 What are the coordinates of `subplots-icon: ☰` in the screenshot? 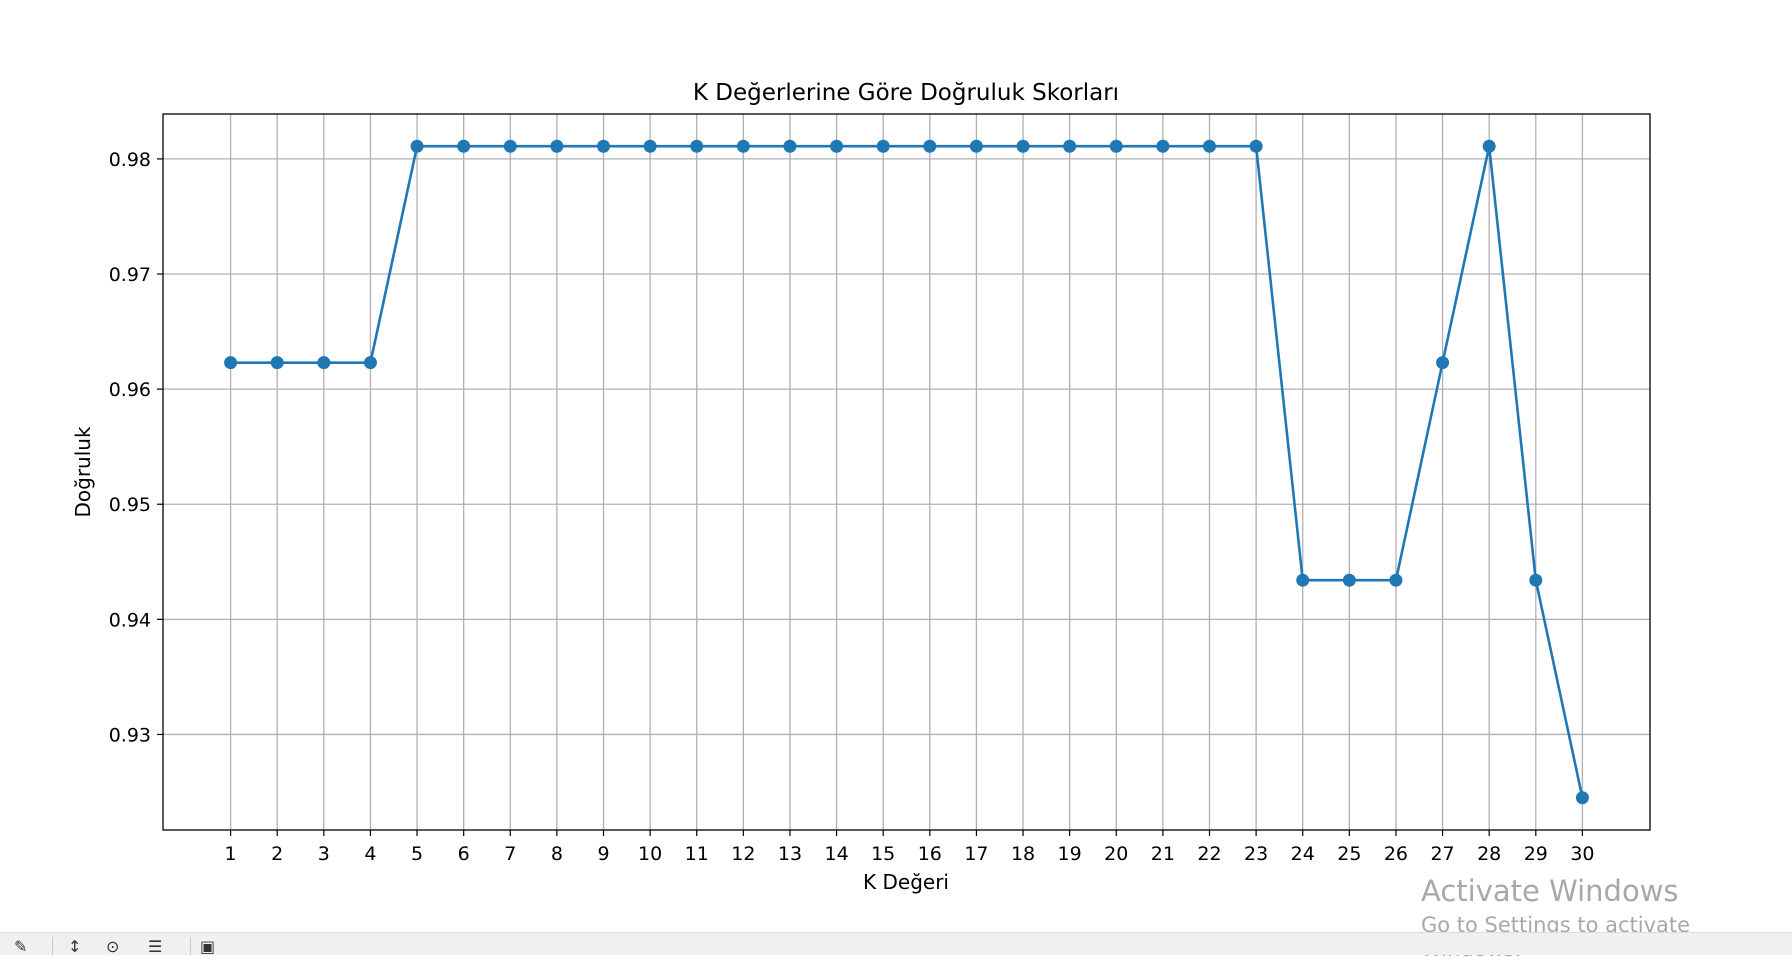 It's located at (155, 947).